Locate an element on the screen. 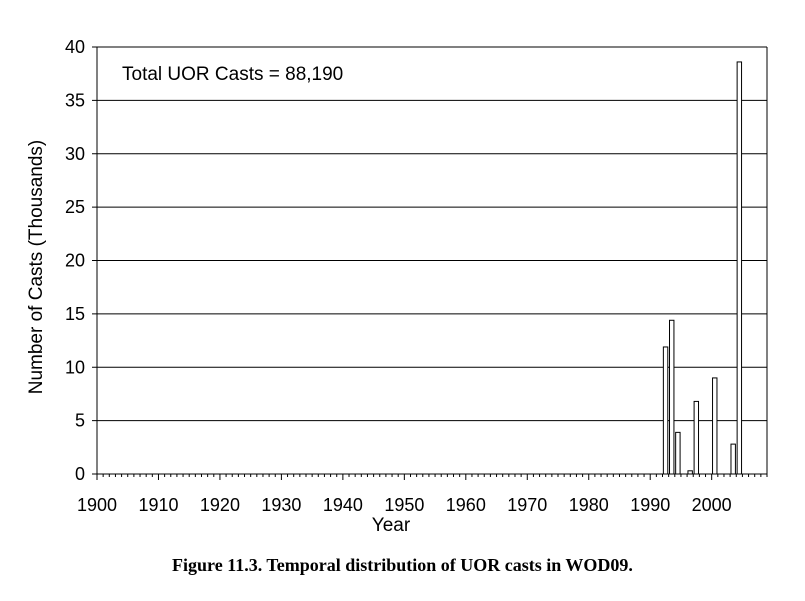 The height and width of the screenshot is (601, 805). x-tick-label: 1990 is located at coordinates (650, 505).